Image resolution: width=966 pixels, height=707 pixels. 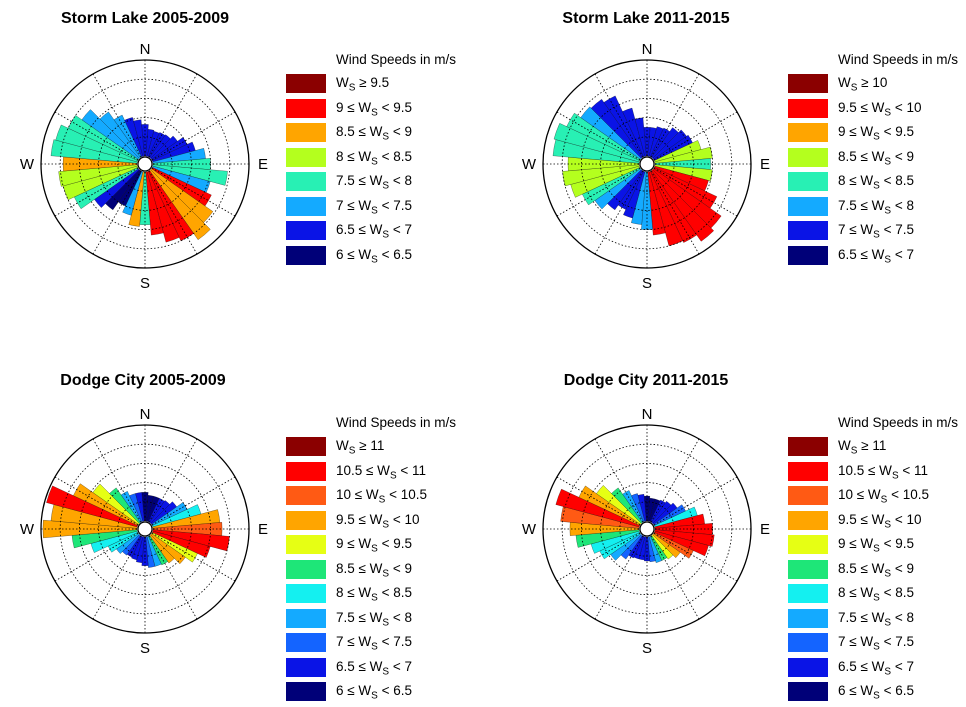 What do you see at coordinates (145, 18) in the screenshot?
I see `chart-title: Storm Lake 2005-2009` at bounding box center [145, 18].